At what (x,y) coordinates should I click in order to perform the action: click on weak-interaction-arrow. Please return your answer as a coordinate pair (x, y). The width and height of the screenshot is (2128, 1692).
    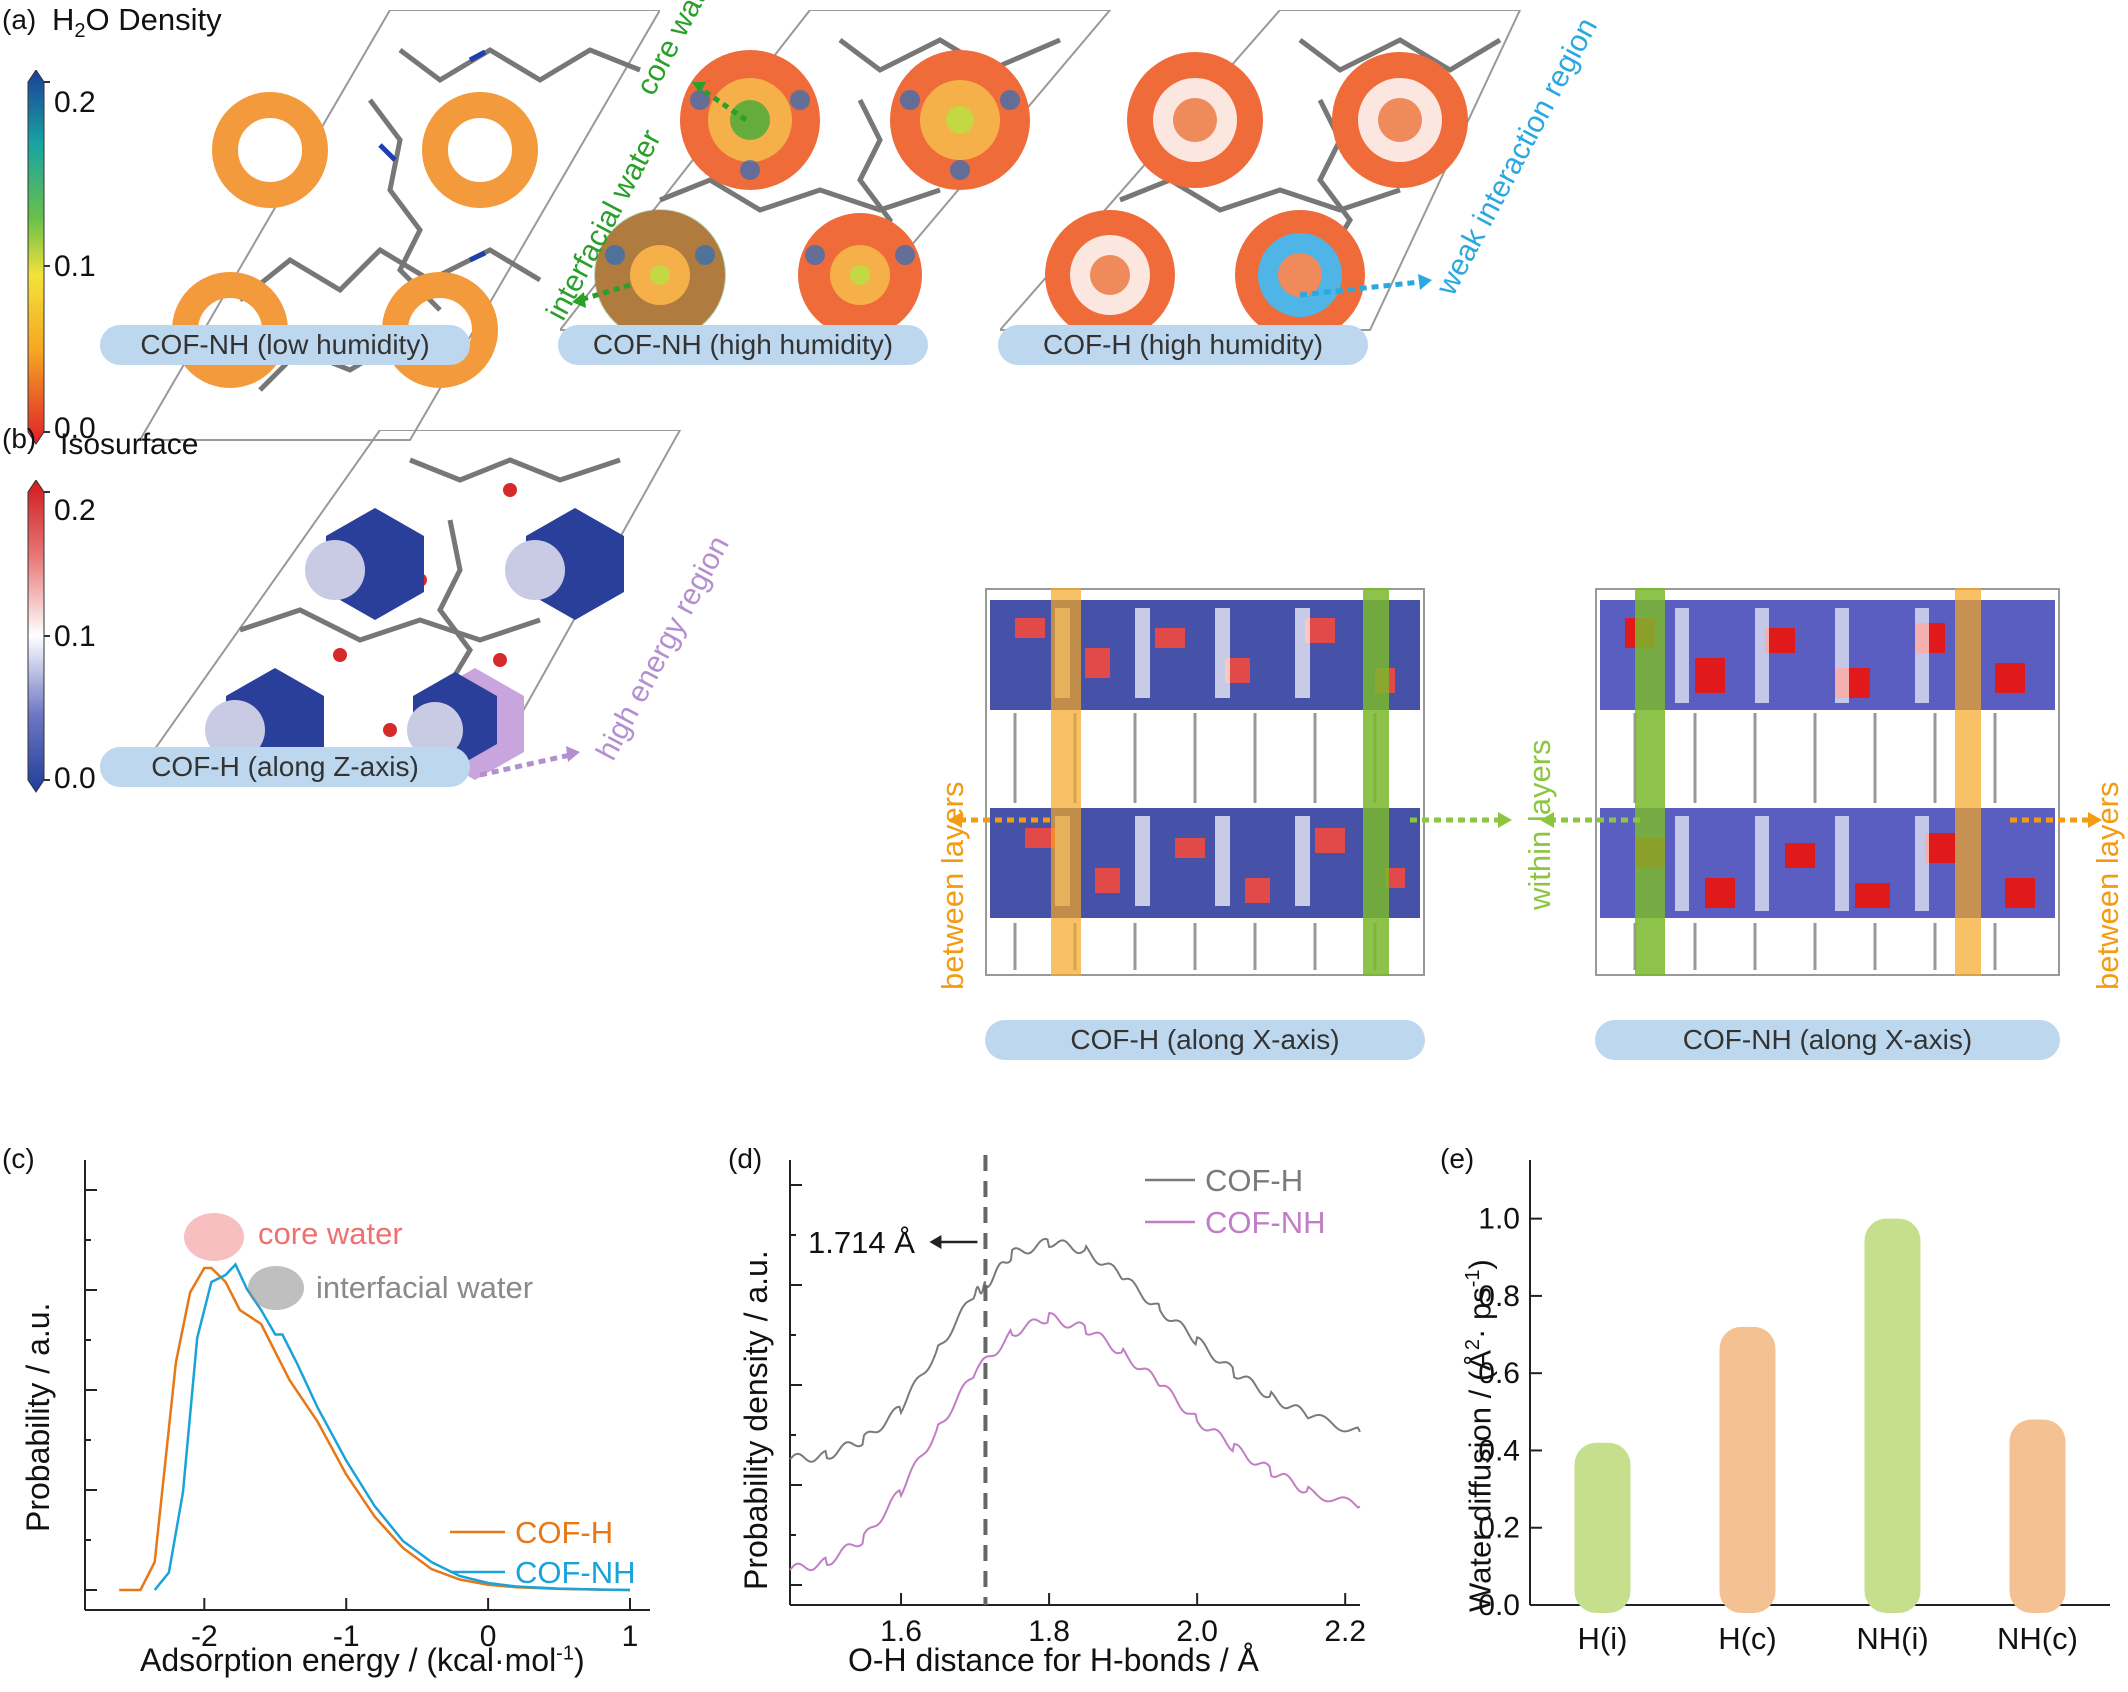
    Looking at the image, I should click on (1366, 286).